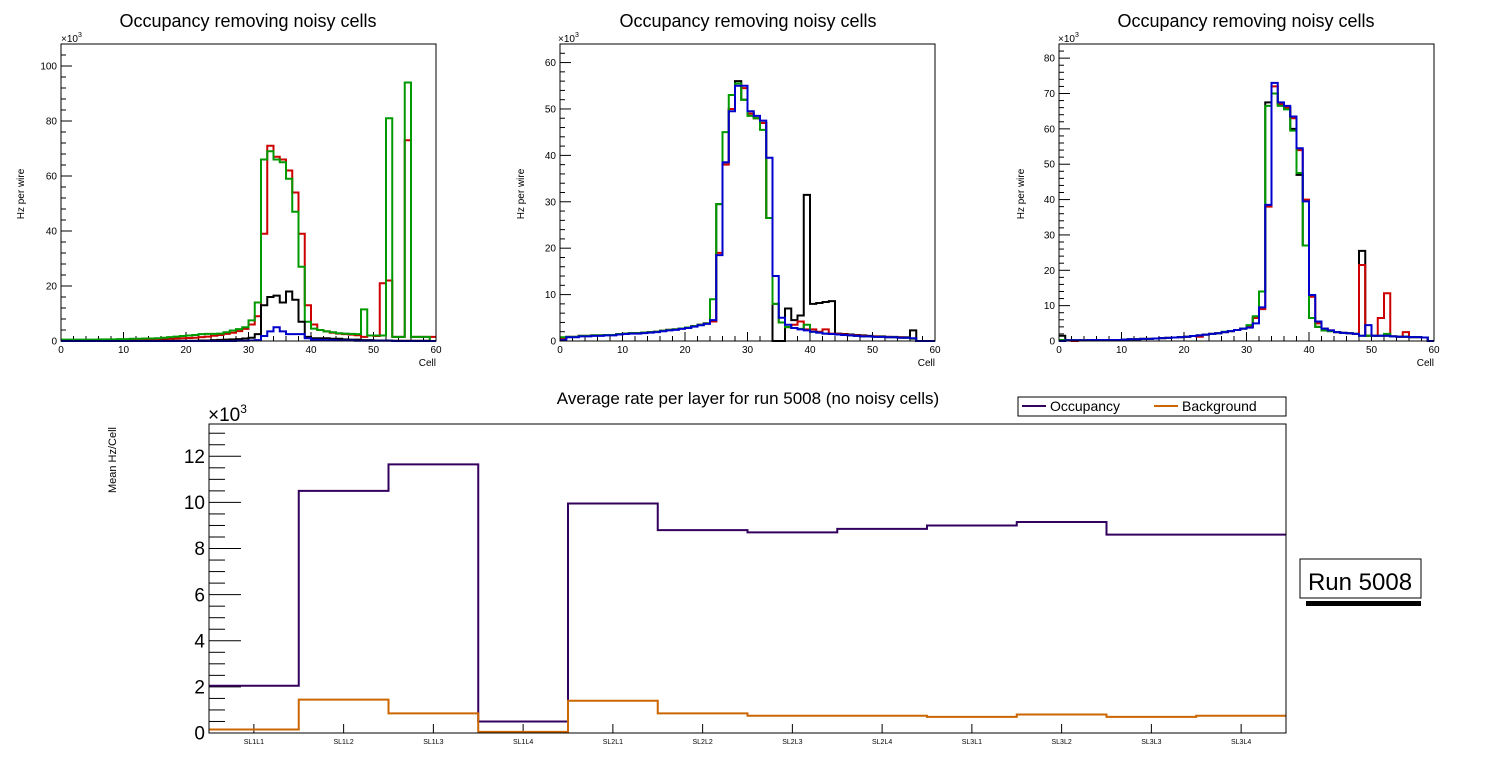  I want to click on y-tick-label: 8, so click(199, 549).